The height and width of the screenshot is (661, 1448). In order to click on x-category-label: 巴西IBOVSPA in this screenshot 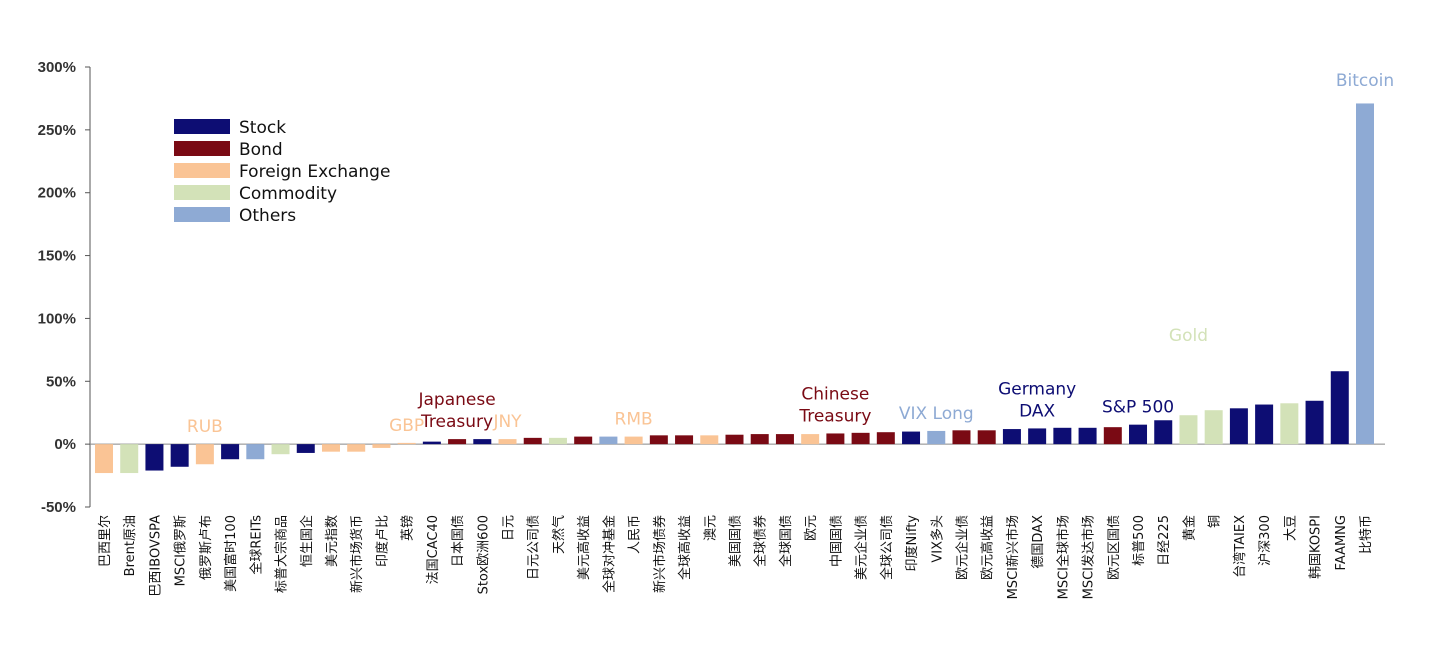, I will do `click(155, 556)`.